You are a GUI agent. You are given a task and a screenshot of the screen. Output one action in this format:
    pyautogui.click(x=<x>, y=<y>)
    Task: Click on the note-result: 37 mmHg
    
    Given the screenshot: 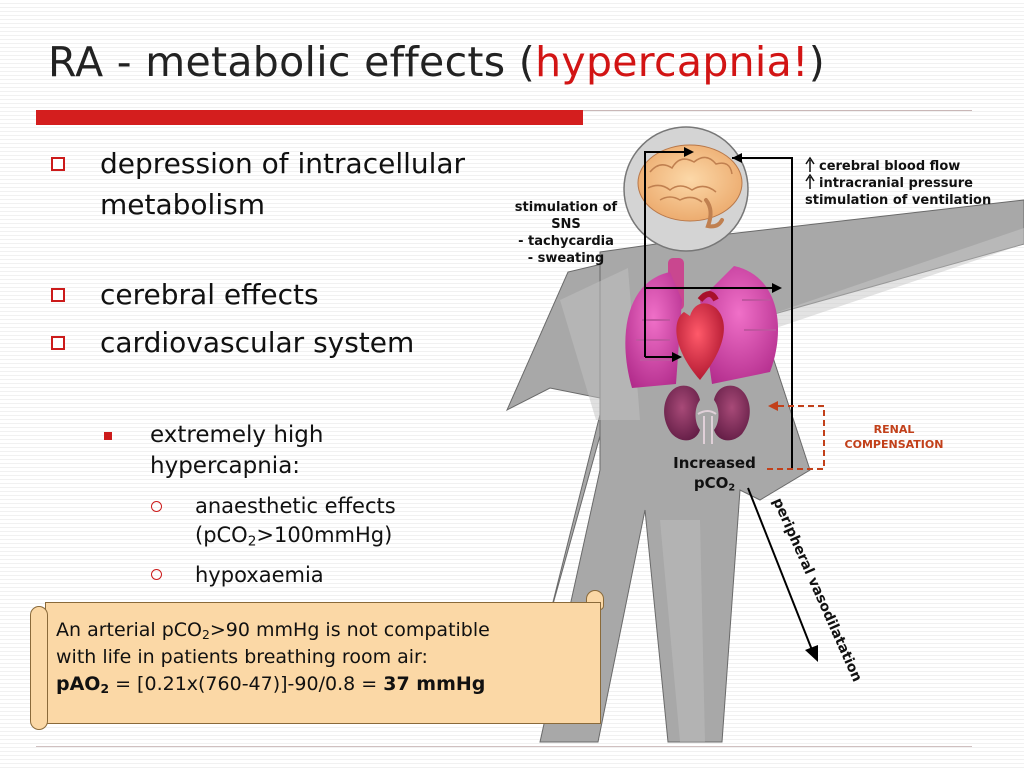 What is the action you would take?
    pyautogui.click(x=434, y=684)
    